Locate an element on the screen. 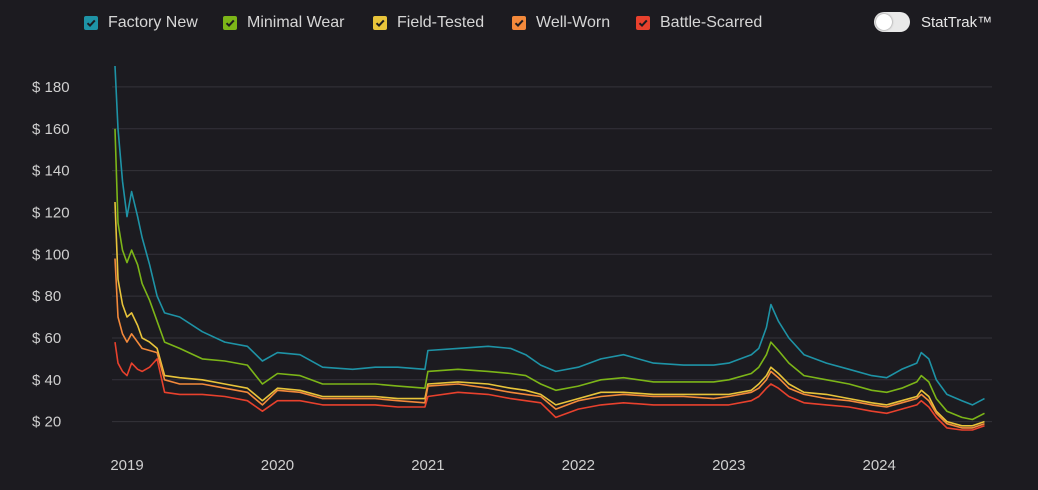 Image resolution: width=1038 pixels, height=490 pixels. x-tick-label: 2019 is located at coordinates (126, 465).